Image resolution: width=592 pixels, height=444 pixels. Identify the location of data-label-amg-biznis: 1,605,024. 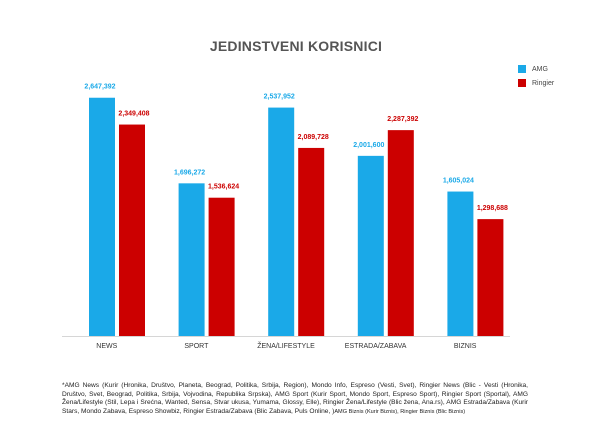
(458, 181).